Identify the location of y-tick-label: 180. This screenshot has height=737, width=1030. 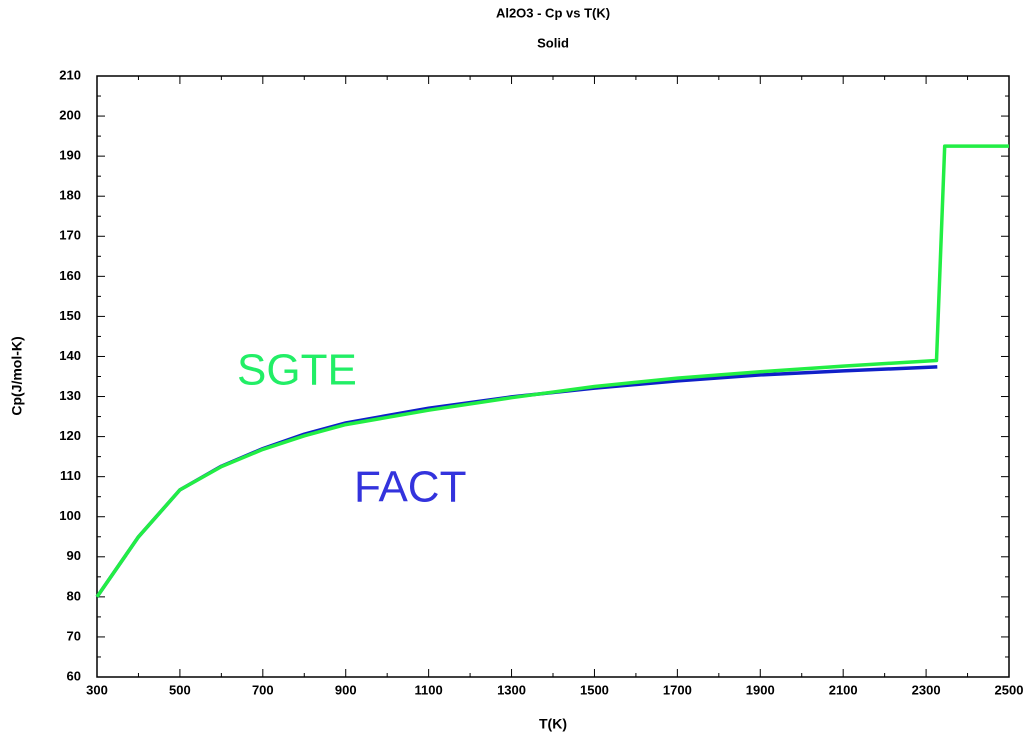
(70, 195).